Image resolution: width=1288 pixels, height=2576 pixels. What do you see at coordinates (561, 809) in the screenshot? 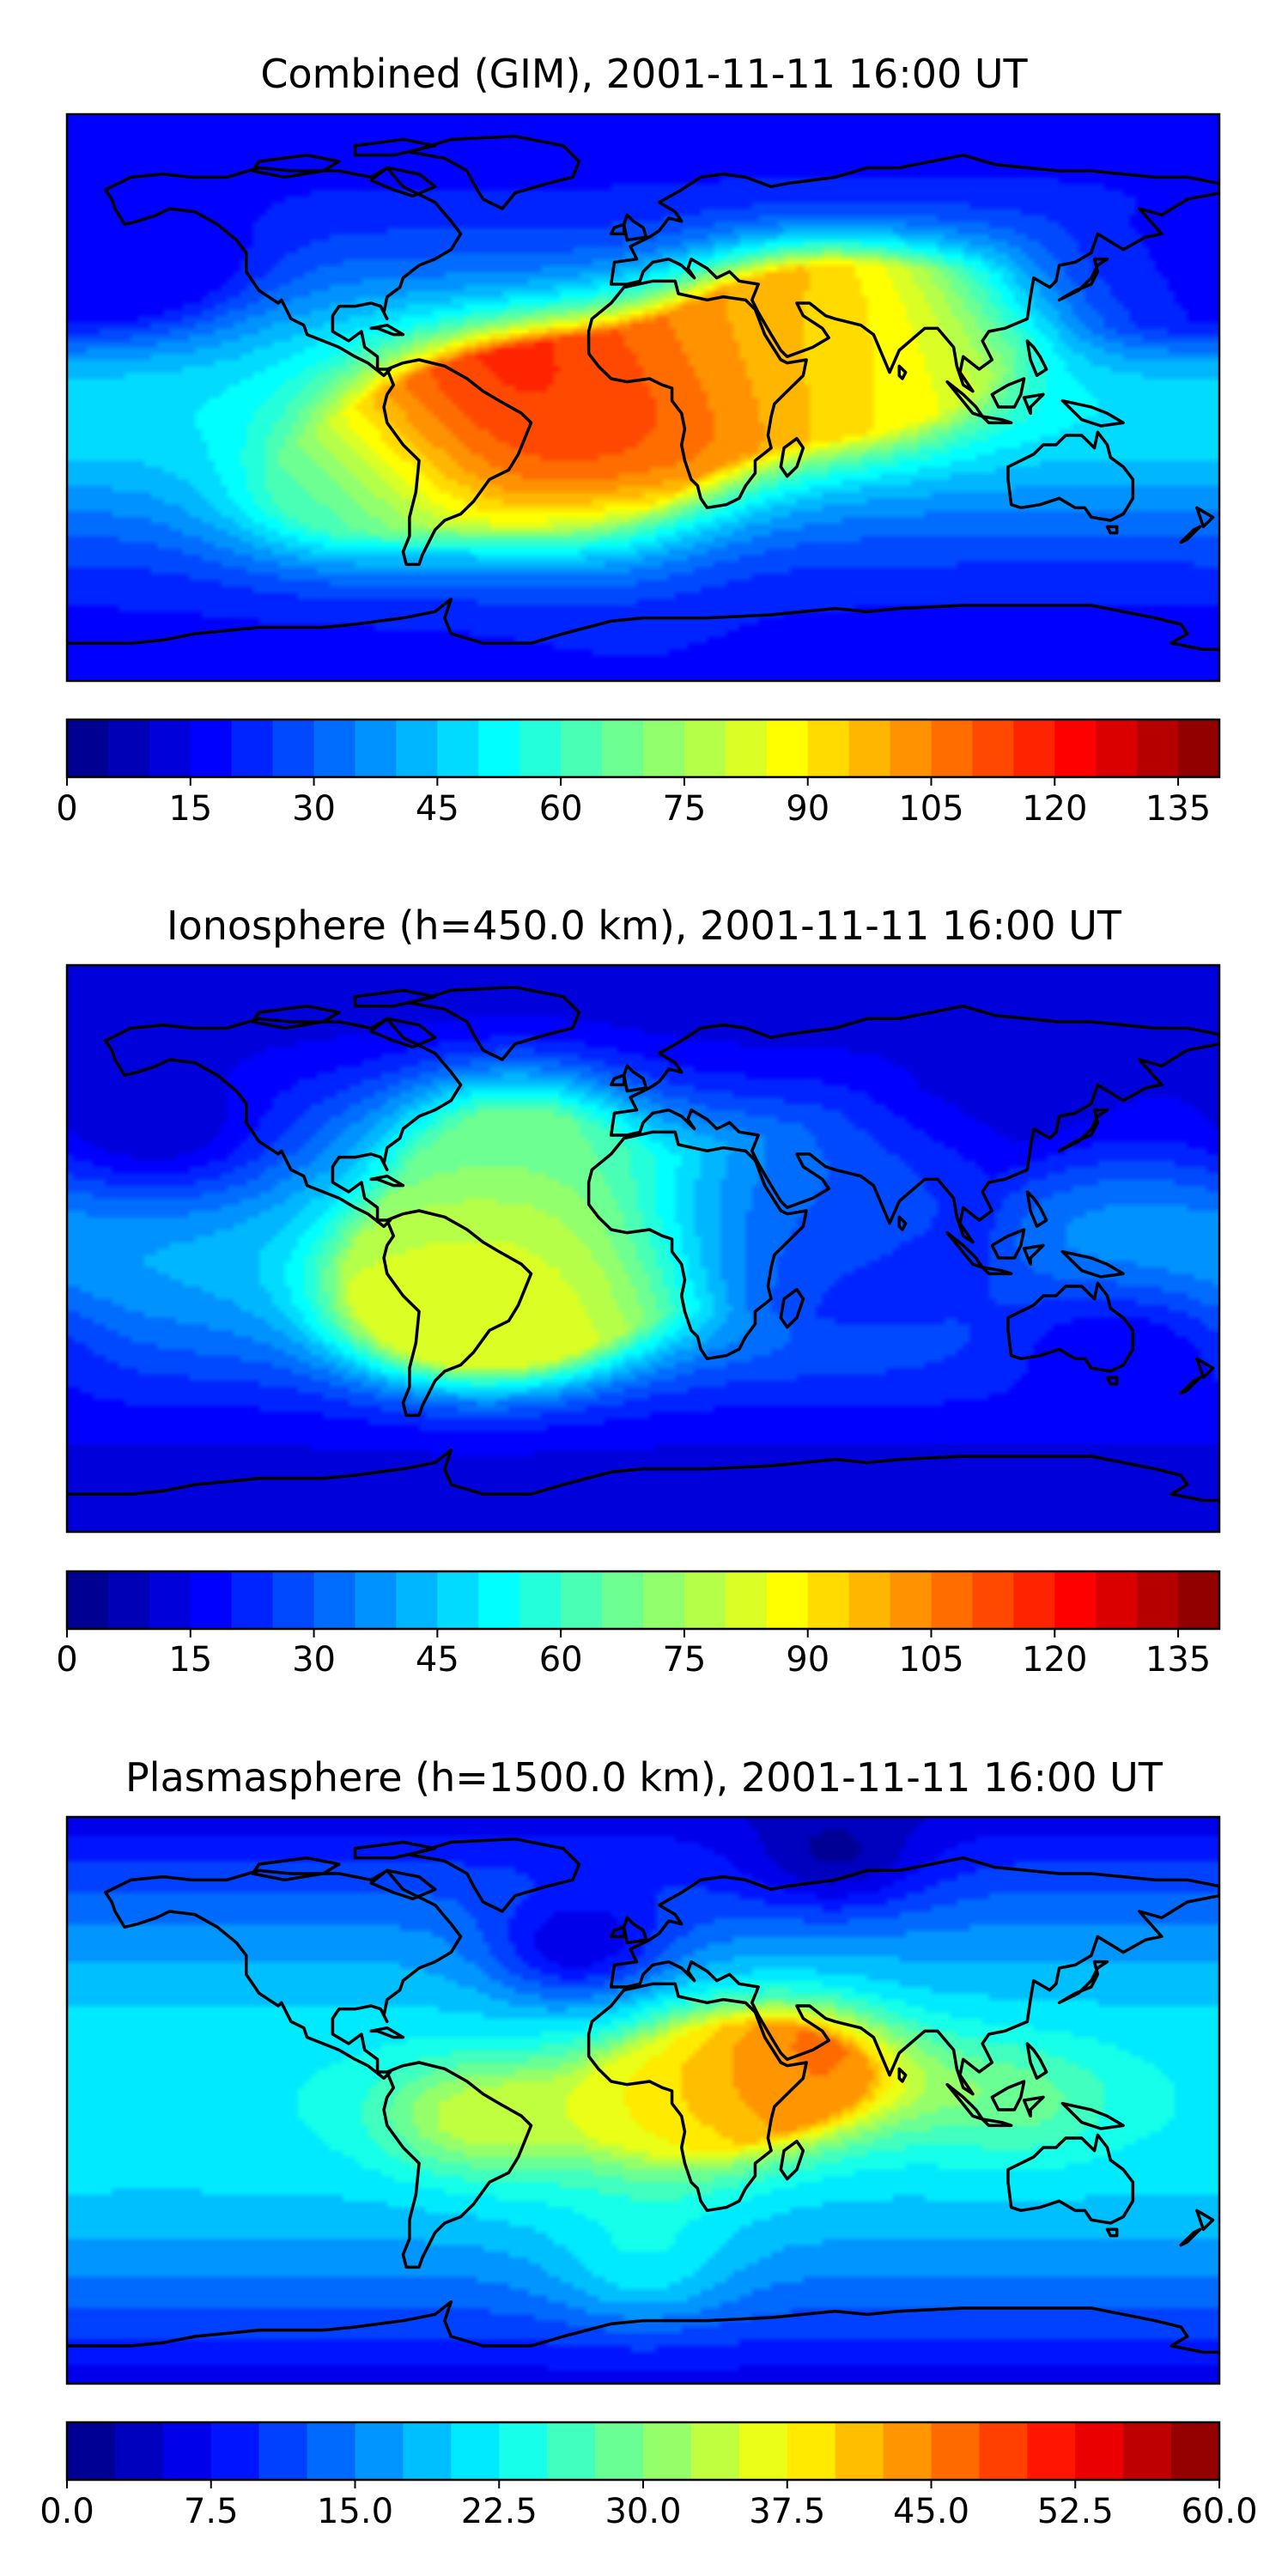
I see `colorbar-tick-label: 60` at bounding box center [561, 809].